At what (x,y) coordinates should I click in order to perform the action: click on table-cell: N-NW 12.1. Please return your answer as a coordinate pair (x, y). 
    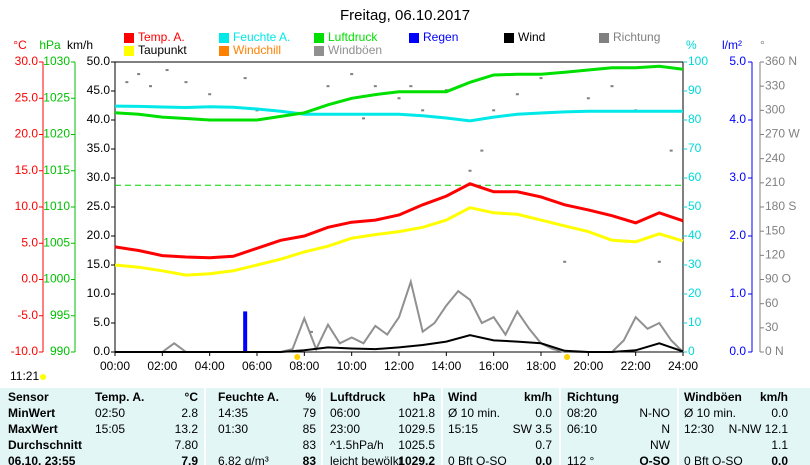
    Looking at the image, I should click on (759, 429).